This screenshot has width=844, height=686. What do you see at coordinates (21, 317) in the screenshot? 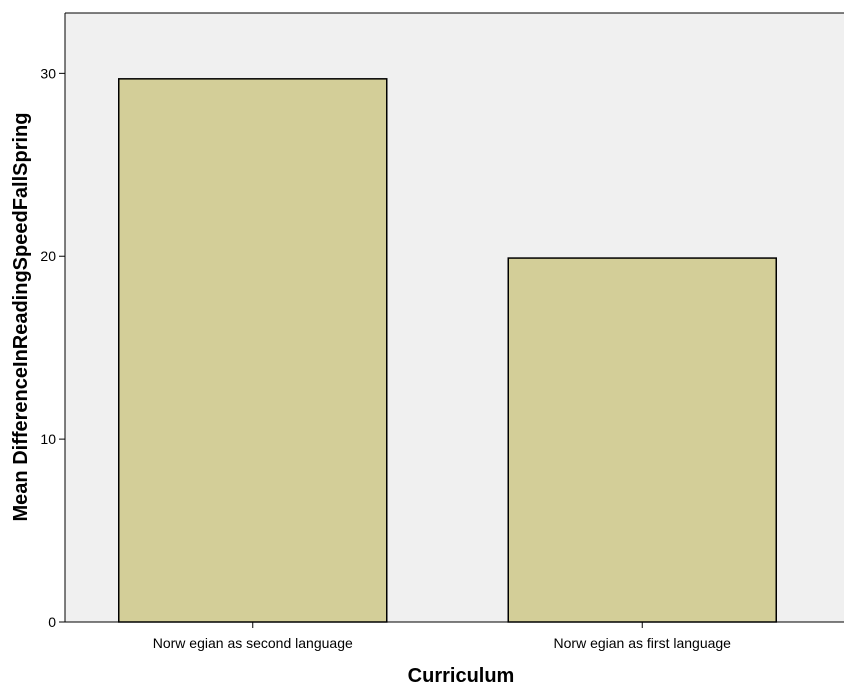
I see `y-axis-title: Mean DifferenceInReadingSpeedFallSpring` at bounding box center [21, 317].